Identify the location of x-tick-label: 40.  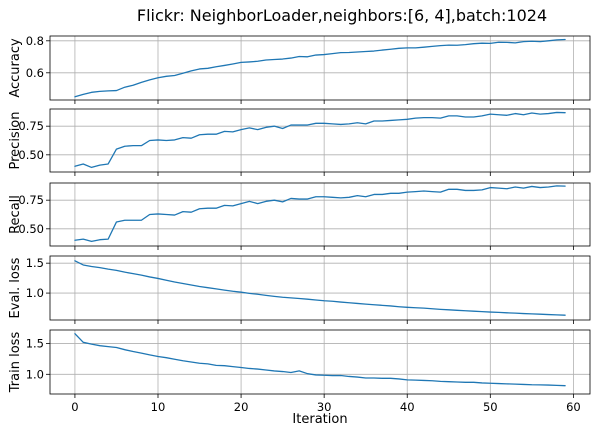
(407, 407).